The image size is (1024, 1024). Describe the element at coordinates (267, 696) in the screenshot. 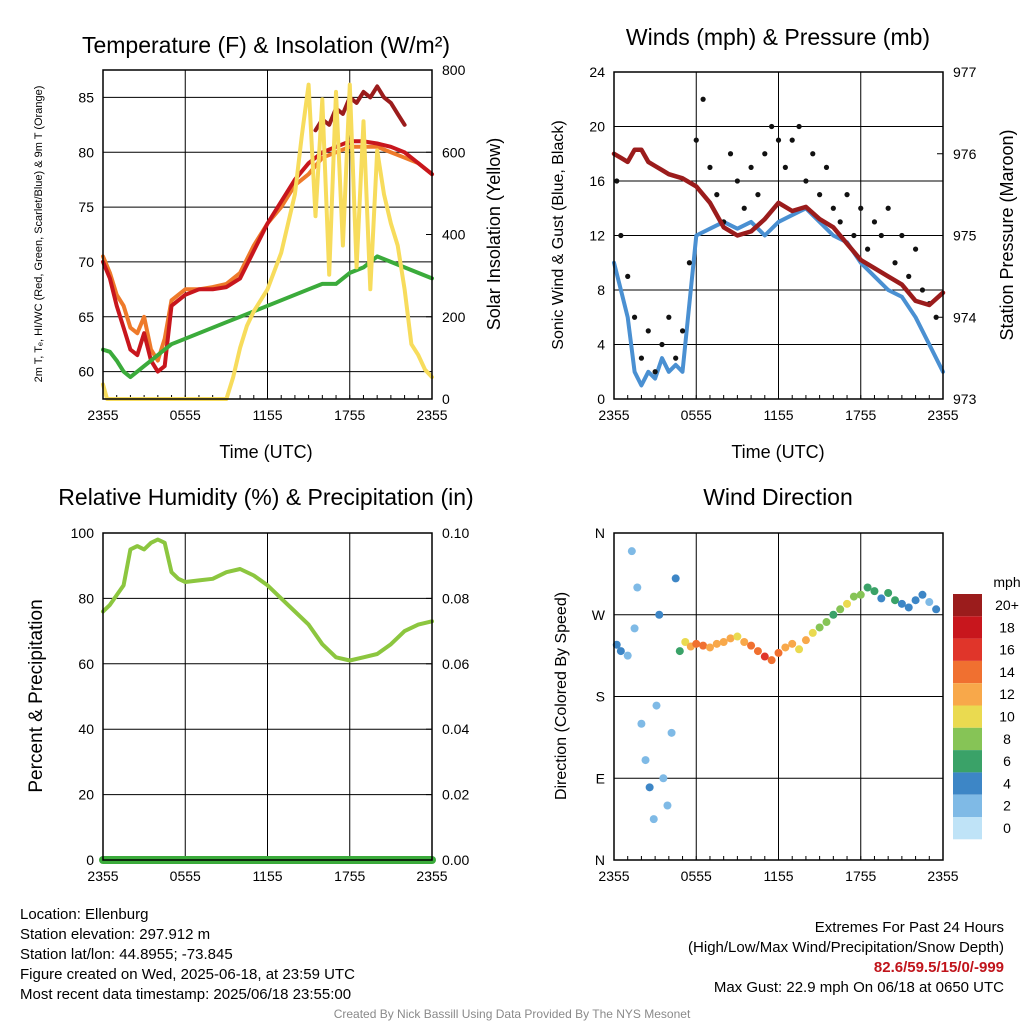

I see `plot-frame` at that location.